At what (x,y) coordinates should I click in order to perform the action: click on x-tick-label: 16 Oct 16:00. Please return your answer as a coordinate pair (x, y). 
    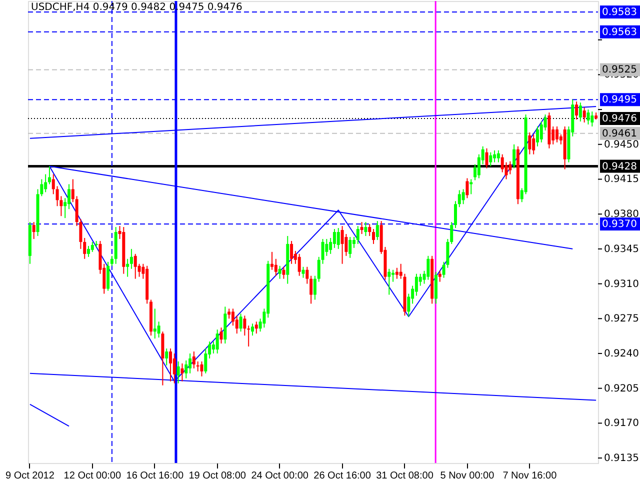
    Looking at the image, I should click on (155, 475).